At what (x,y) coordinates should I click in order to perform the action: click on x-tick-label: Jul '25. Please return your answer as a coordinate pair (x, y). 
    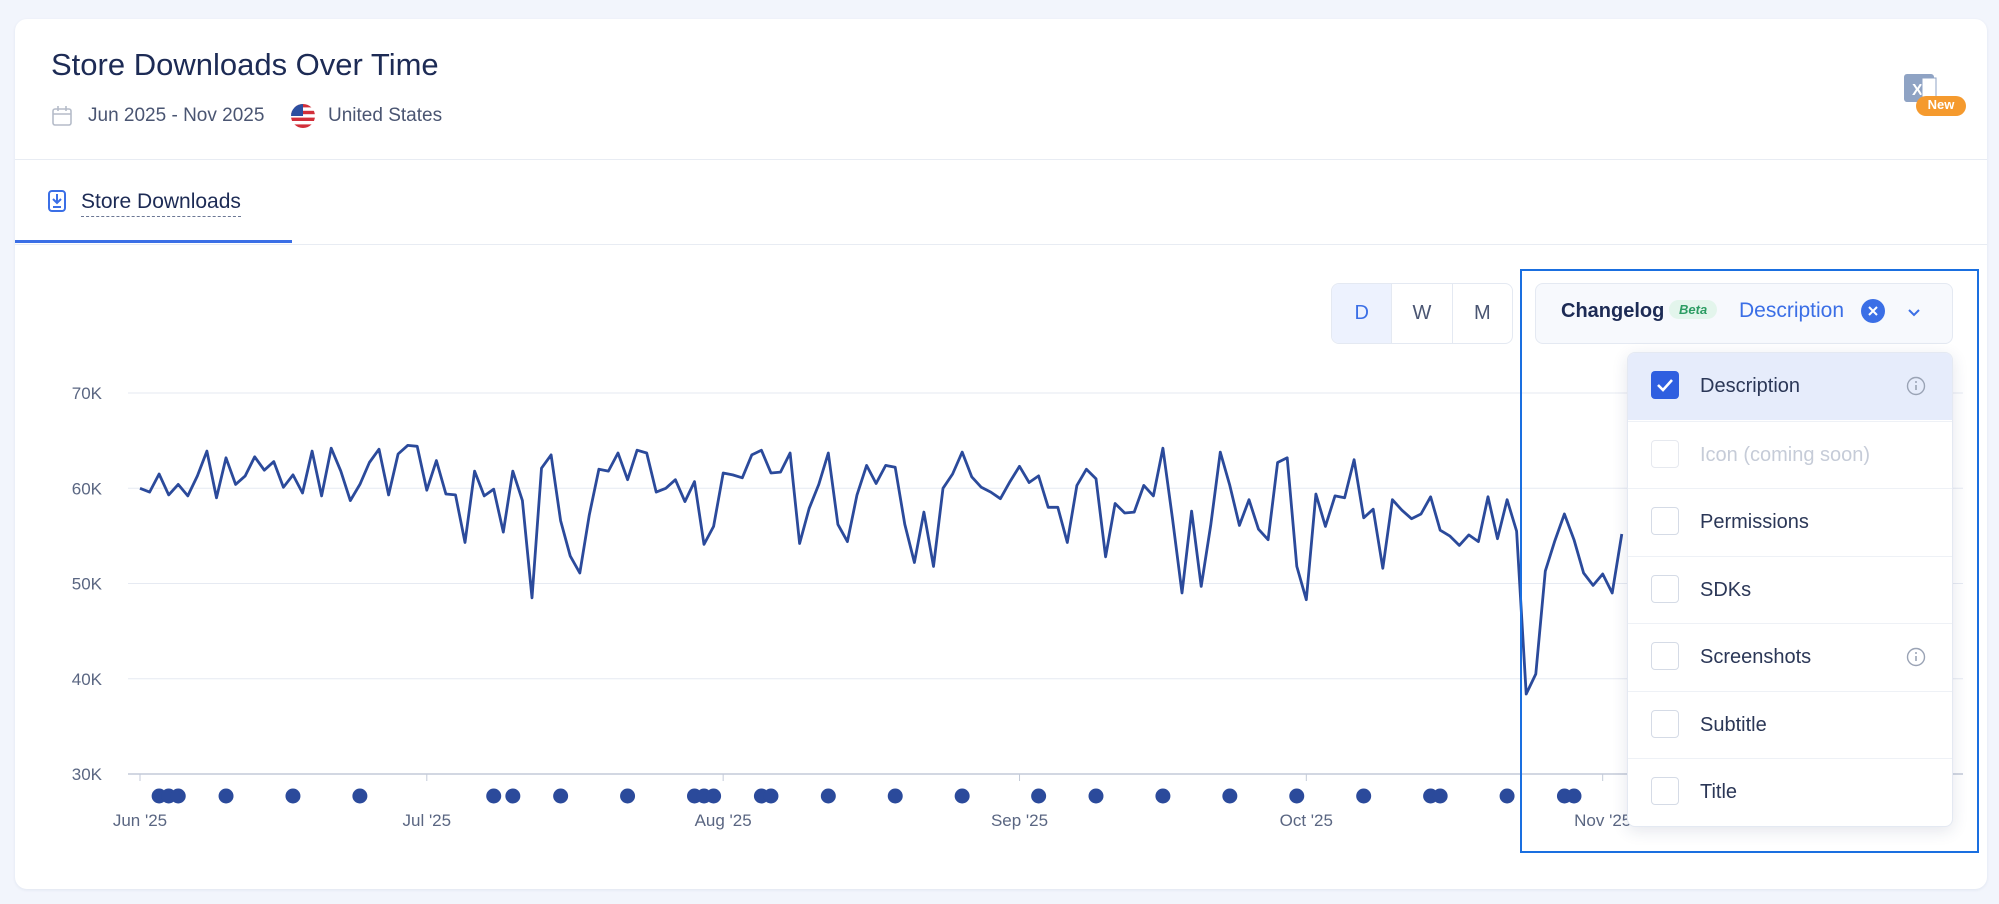
    Looking at the image, I should click on (426, 820).